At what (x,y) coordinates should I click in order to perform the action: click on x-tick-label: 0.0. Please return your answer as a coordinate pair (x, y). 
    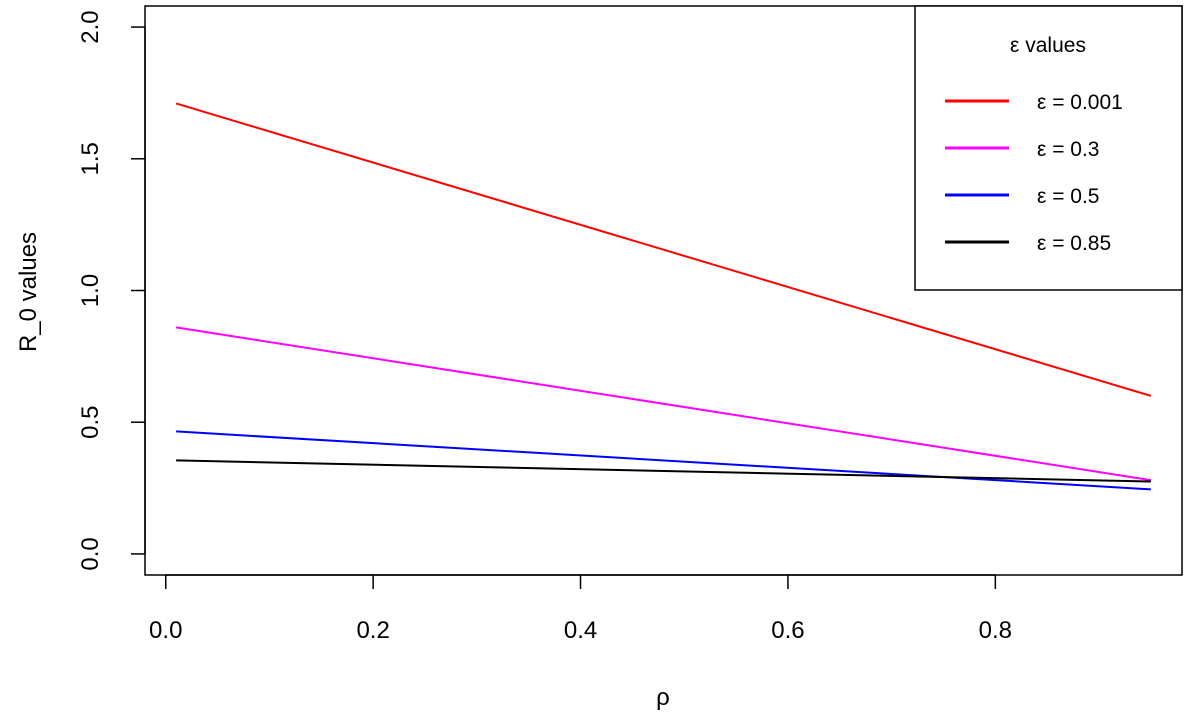
    Looking at the image, I should click on (165, 630).